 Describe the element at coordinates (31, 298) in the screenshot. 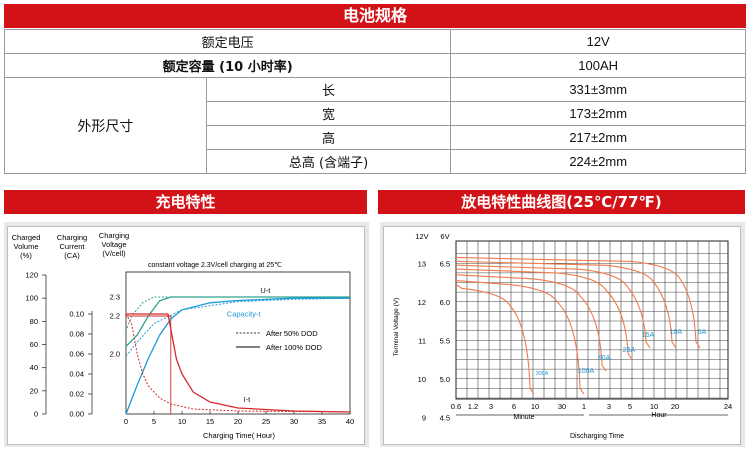

I see `volume-tick-label: 100` at that location.